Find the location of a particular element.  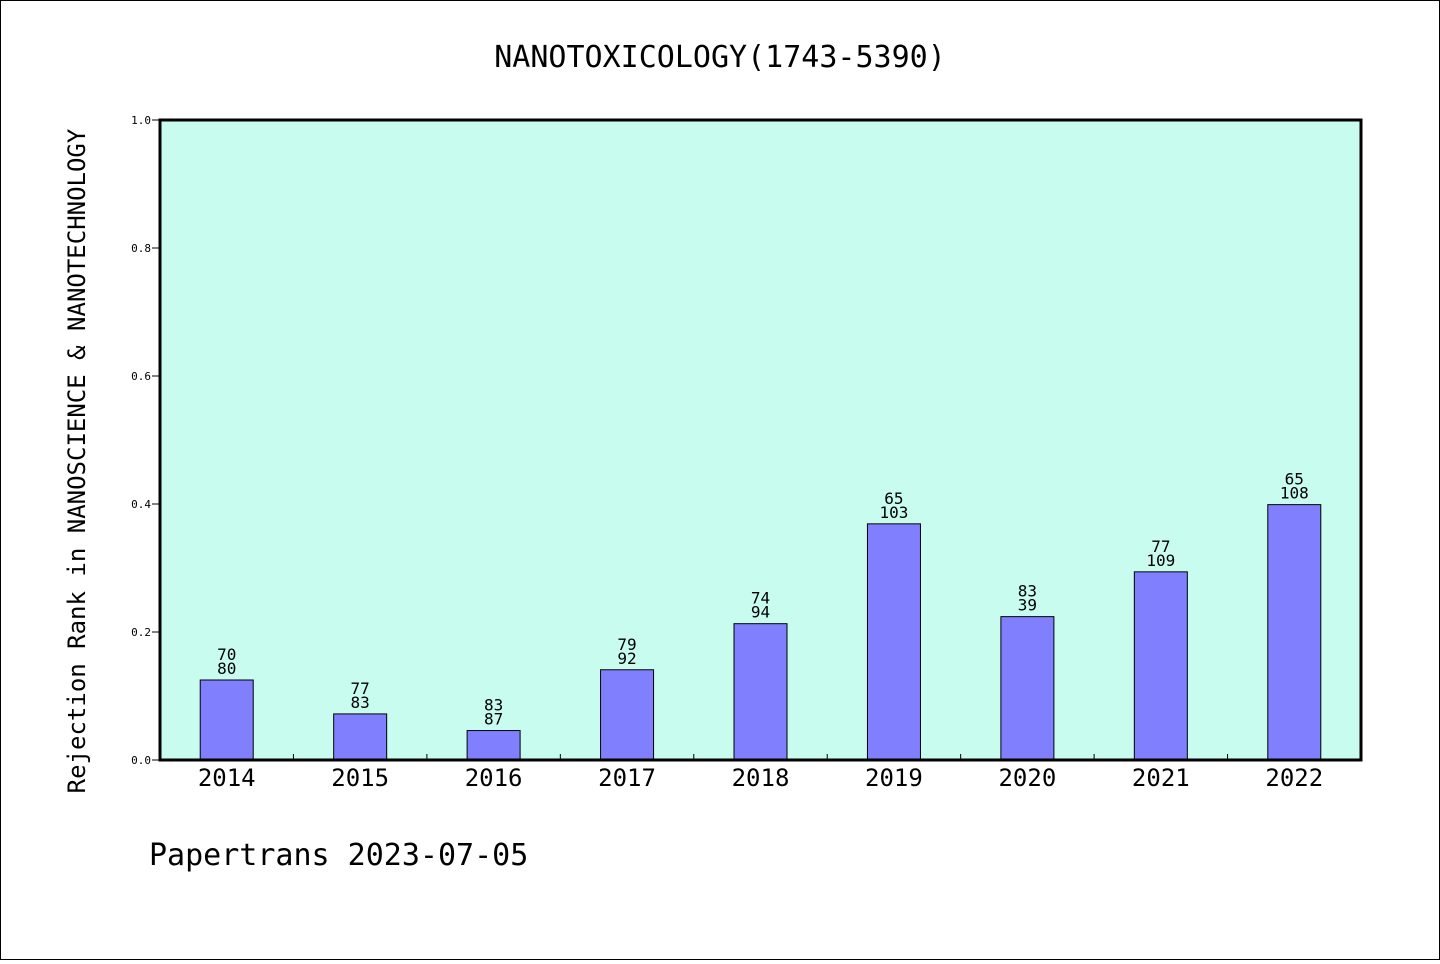

x-tick-label: 2021 is located at coordinates (1161, 778).